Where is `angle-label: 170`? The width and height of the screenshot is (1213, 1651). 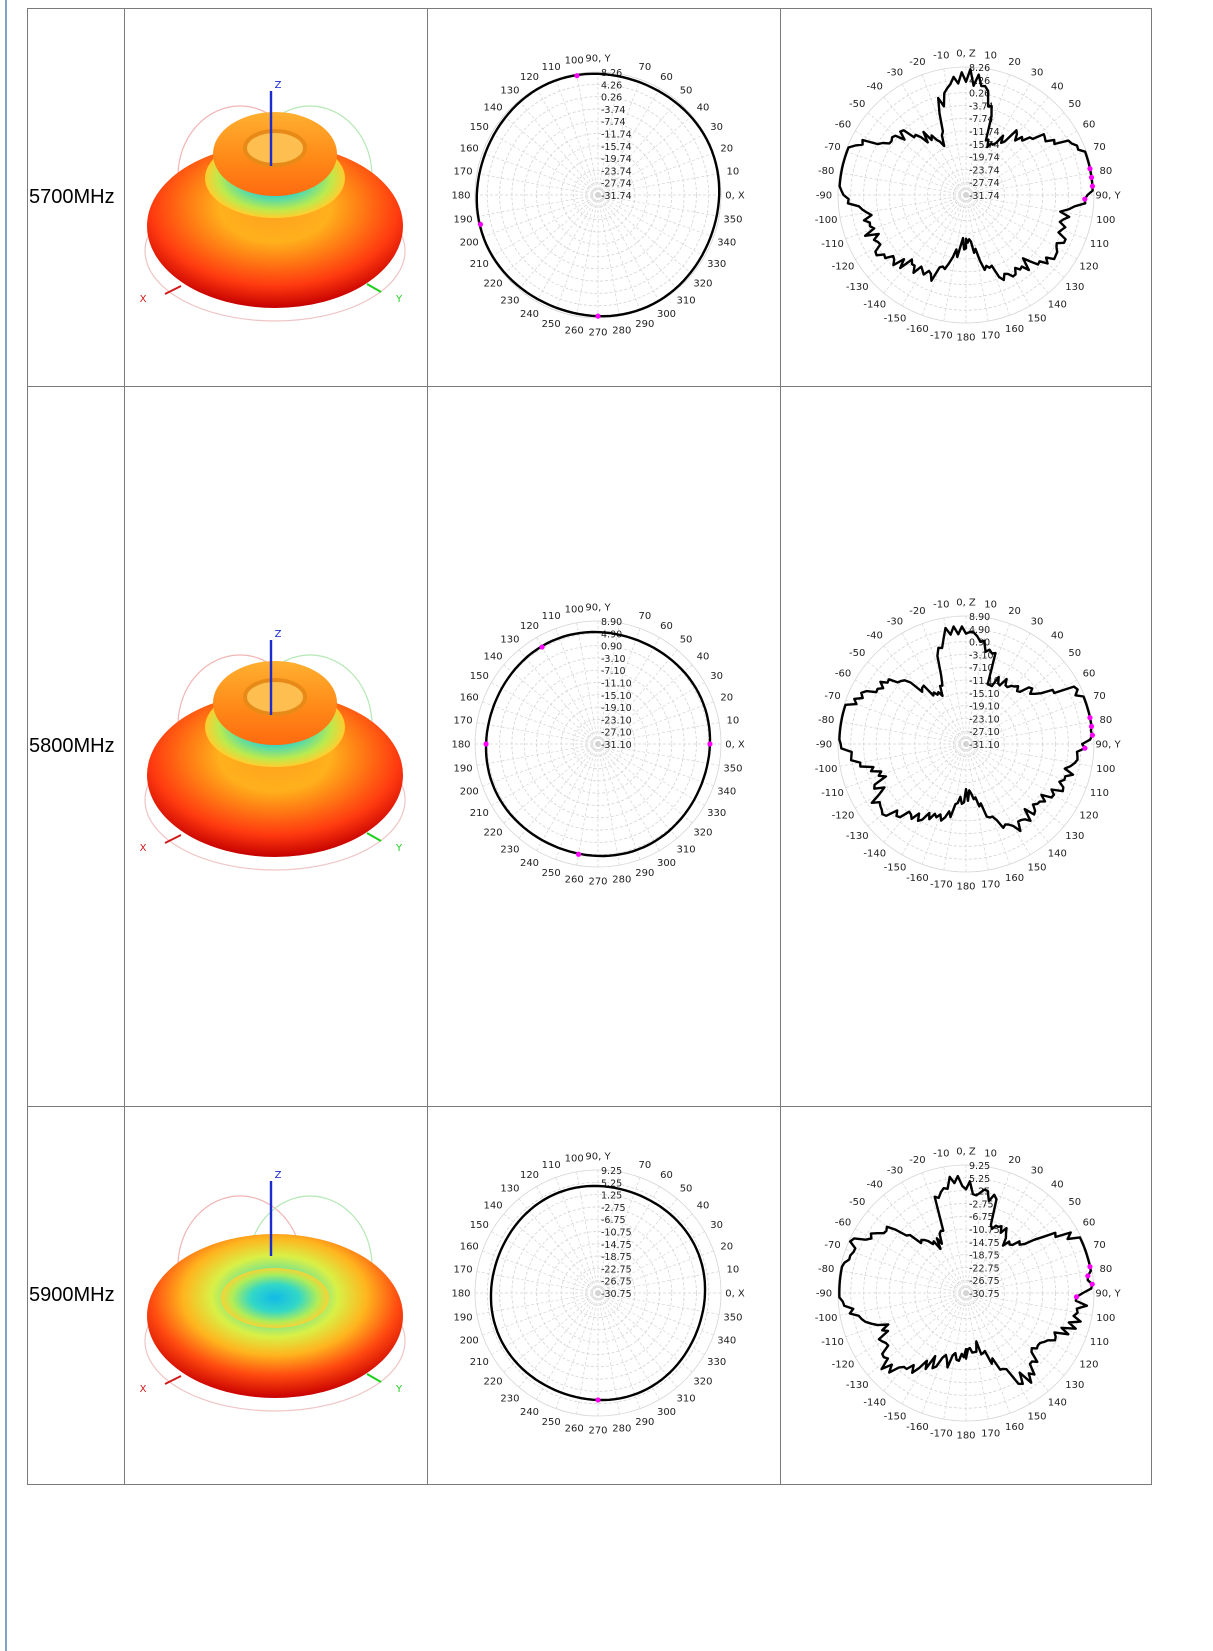
angle-label: 170 is located at coordinates (463, 1269).